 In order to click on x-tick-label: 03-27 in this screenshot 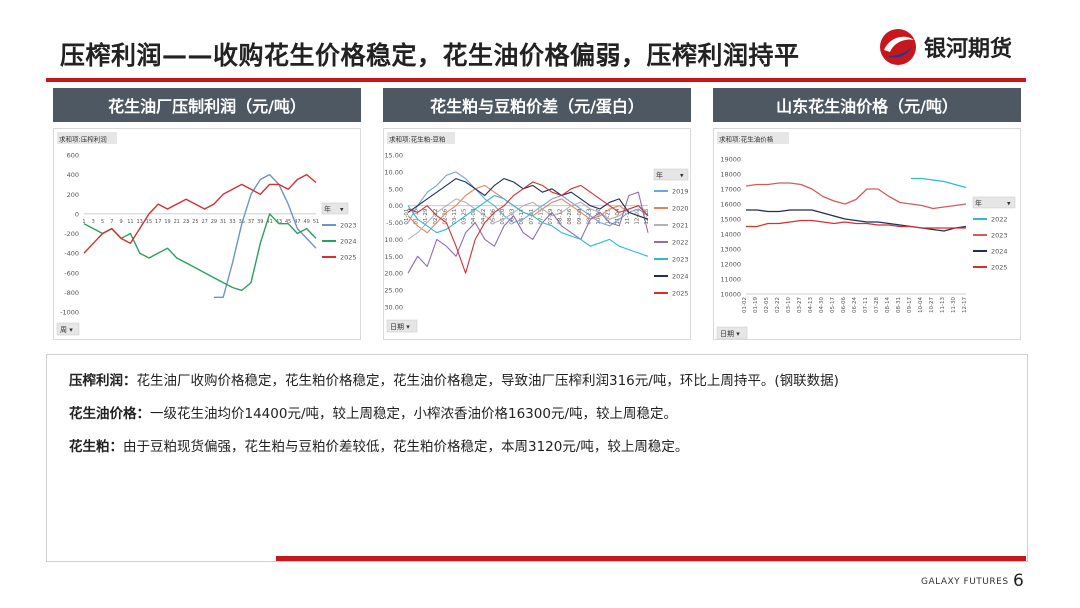, I will do `click(800, 305)`.